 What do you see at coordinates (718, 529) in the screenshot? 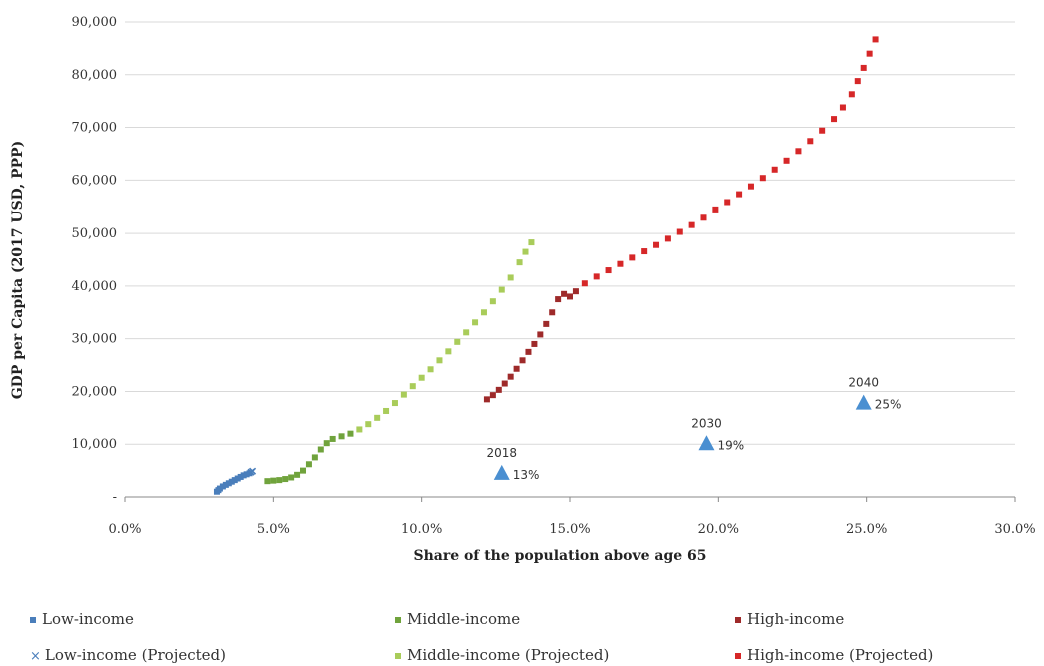
I see `x-tick-label: 20.0%` at bounding box center [718, 529].